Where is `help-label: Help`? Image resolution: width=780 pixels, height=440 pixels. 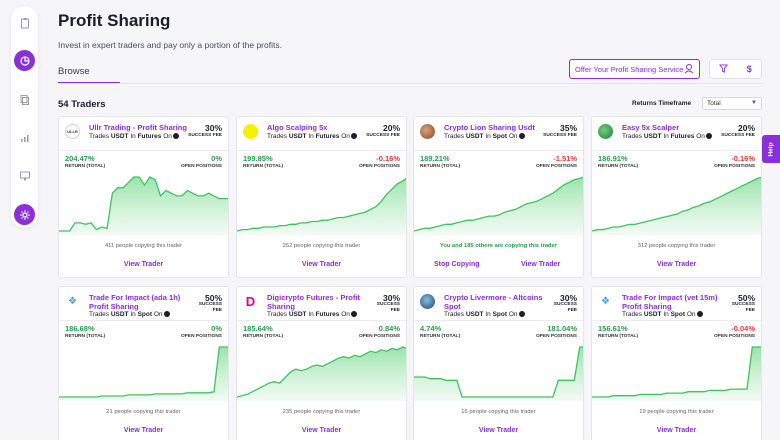
help-label: Help is located at coordinates (771, 149).